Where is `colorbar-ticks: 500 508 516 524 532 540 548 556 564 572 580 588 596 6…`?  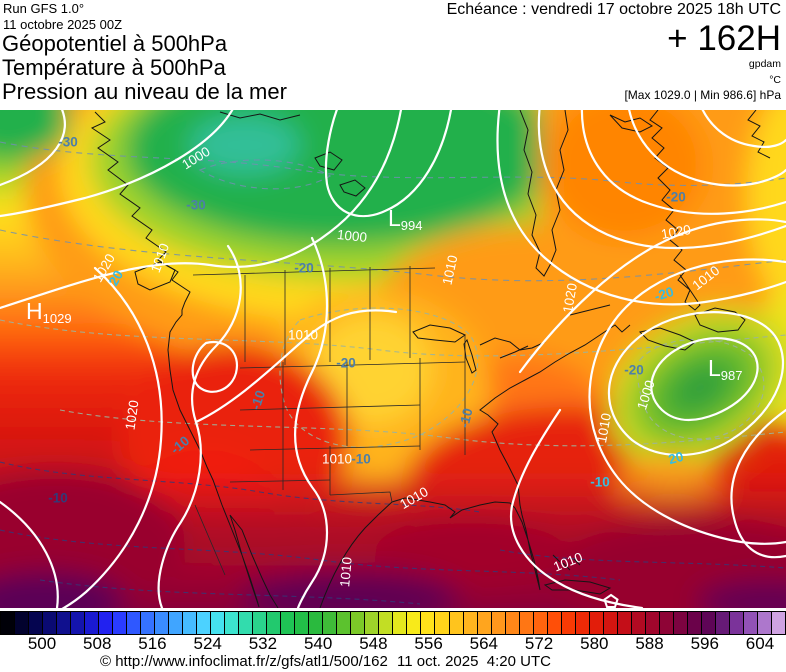
colorbar-ticks: 500 508 516 524 532 540 548 556 564 572 580 588 596 6… is located at coordinates (393, 643).